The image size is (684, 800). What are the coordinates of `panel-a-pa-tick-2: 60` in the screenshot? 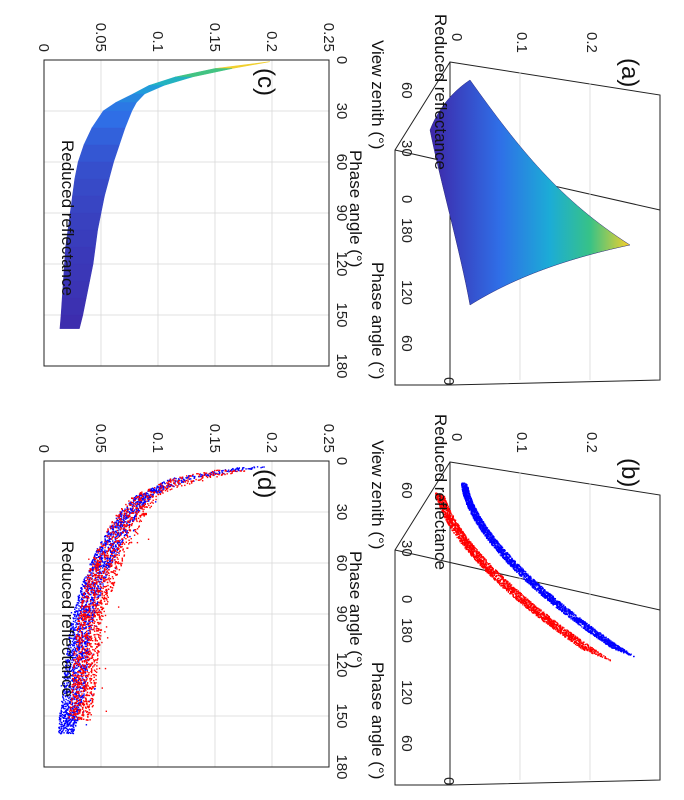 It's located at (406, 343).